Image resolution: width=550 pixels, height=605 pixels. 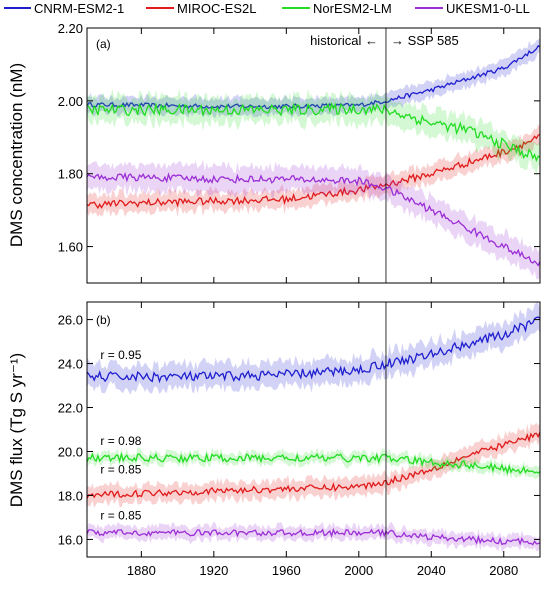 What do you see at coordinates (70, 408) in the screenshot?
I see `y-tick-label: 22.0` at bounding box center [70, 408].